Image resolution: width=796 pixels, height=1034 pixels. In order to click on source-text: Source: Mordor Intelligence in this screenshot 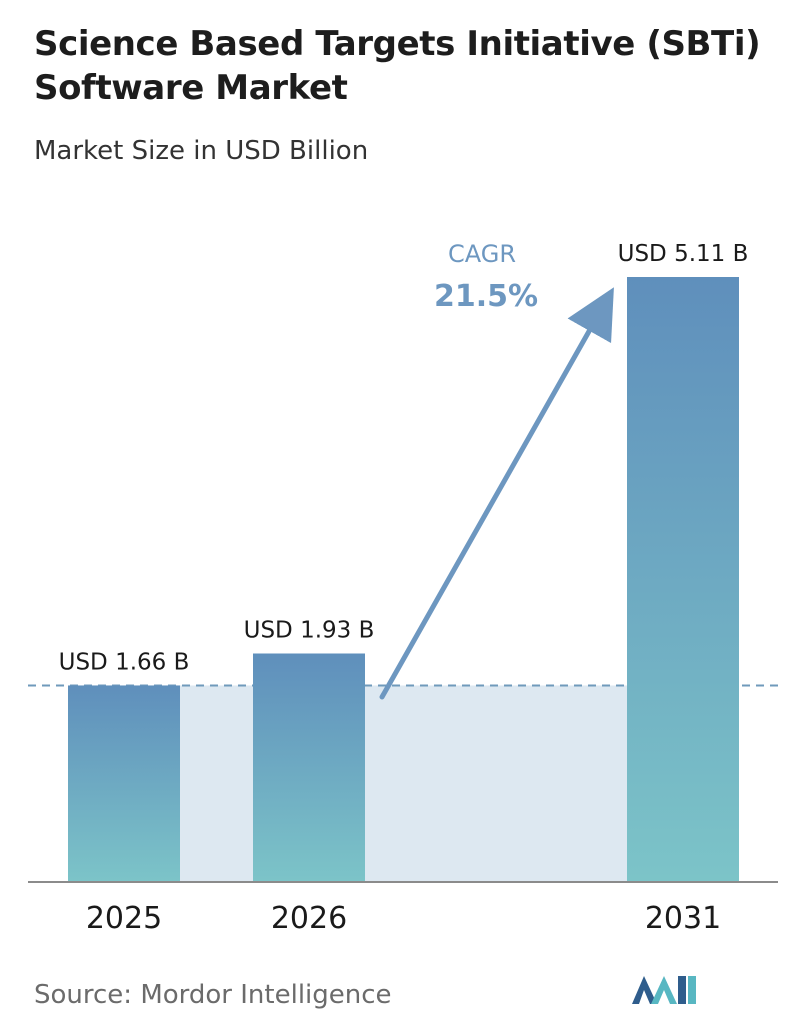, I will do `click(213, 995)`.